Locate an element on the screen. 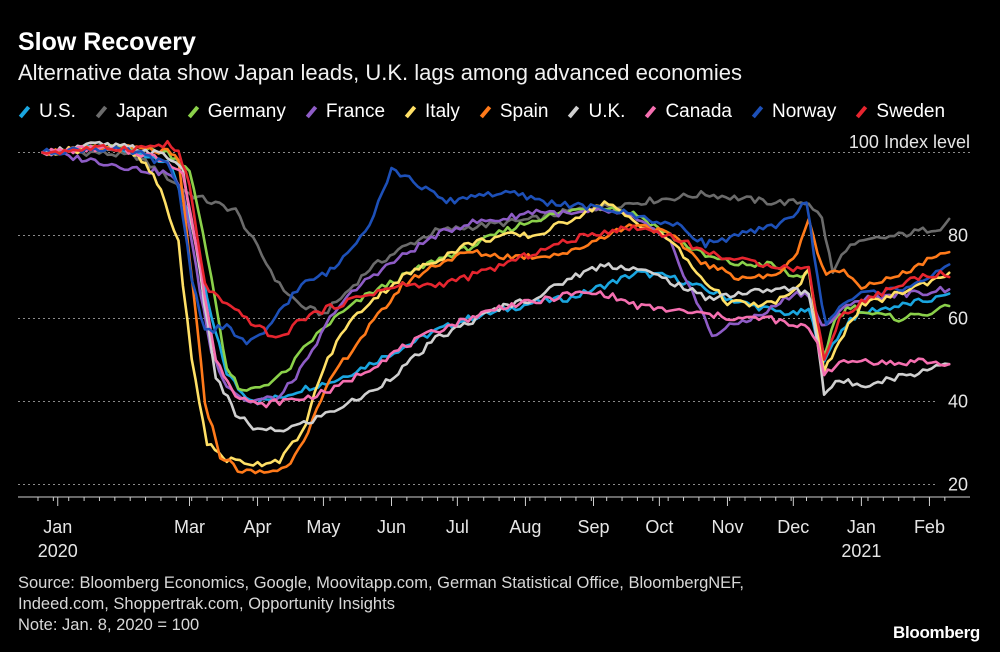 Image resolution: width=1000 pixels, height=652 pixels. y-axis-unit-label: 100 Index level is located at coordinates (909, 142).